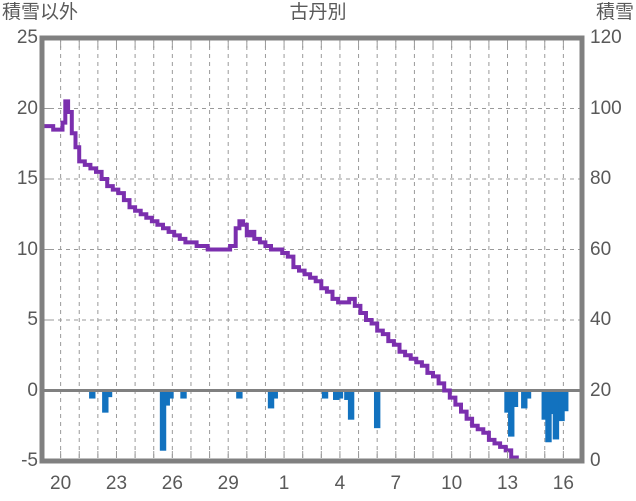 The width and height of the screenshot is (636, 501). What do you see at coordinates (172, 483) in the screenshot?
I see `x-axis-tick-label: 26` at bounding box center [172, 483].